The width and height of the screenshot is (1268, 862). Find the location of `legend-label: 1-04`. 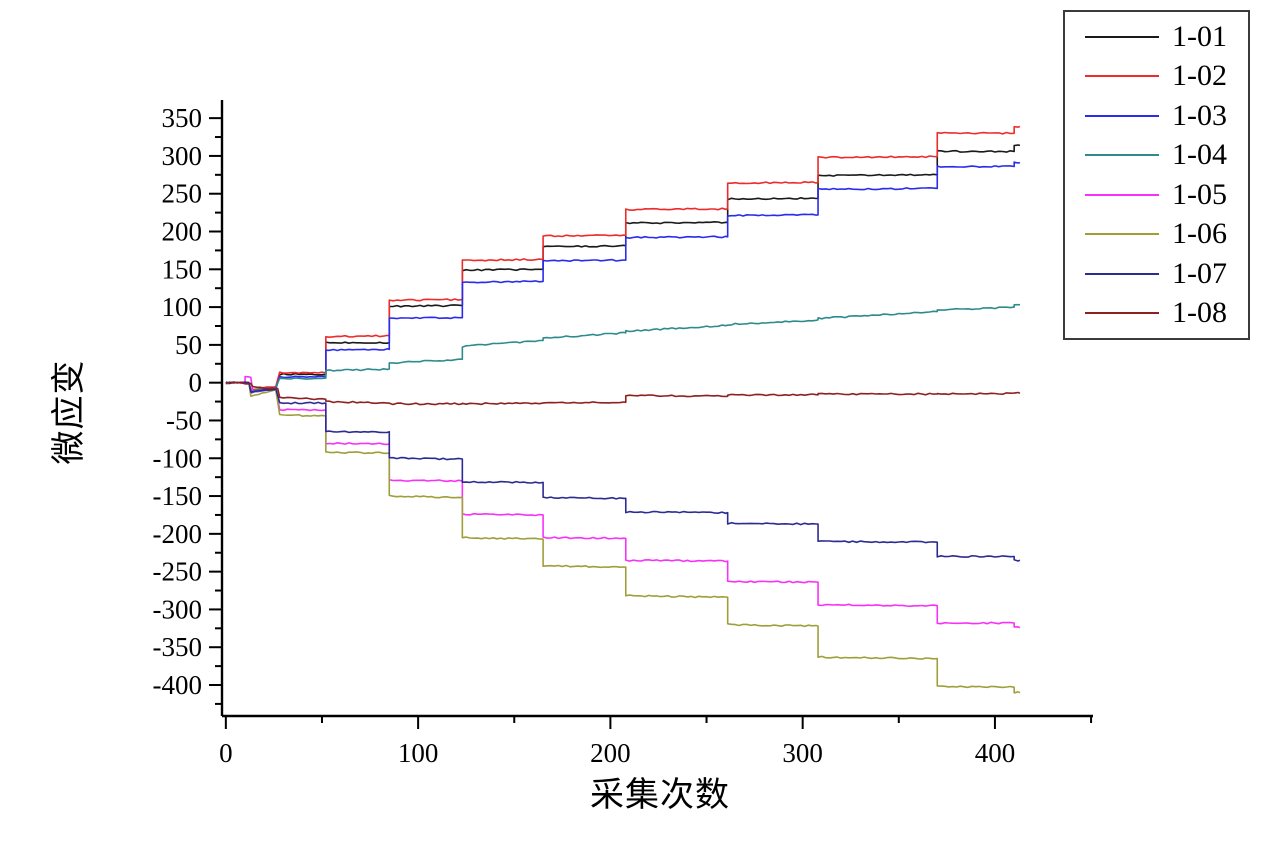

legend-label: 1-04 is located at coordinates (1199, 155).